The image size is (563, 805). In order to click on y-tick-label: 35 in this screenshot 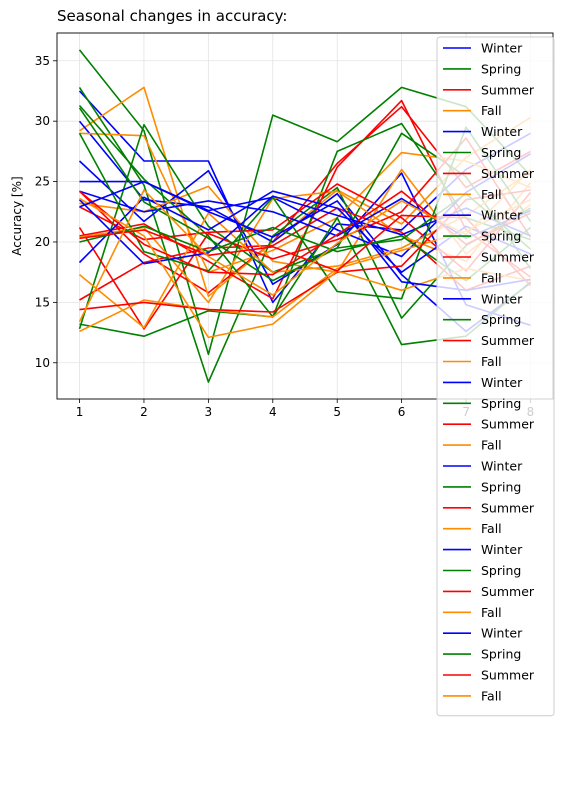, I will do `click(42, 61)`.